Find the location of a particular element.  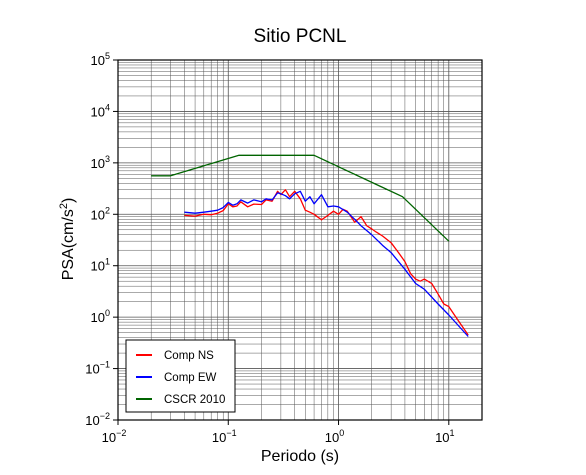

y-tick-label: 10² is located at coordinates (100, 213).